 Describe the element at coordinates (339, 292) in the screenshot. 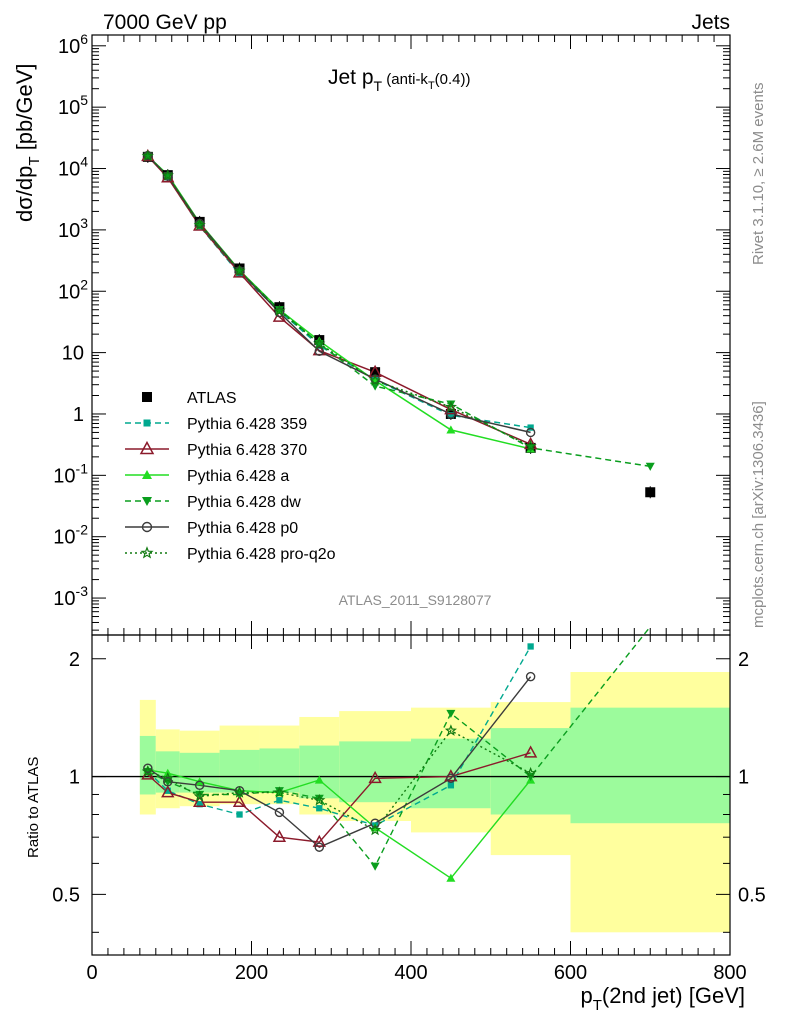

I see `series-line-p359` at that location.